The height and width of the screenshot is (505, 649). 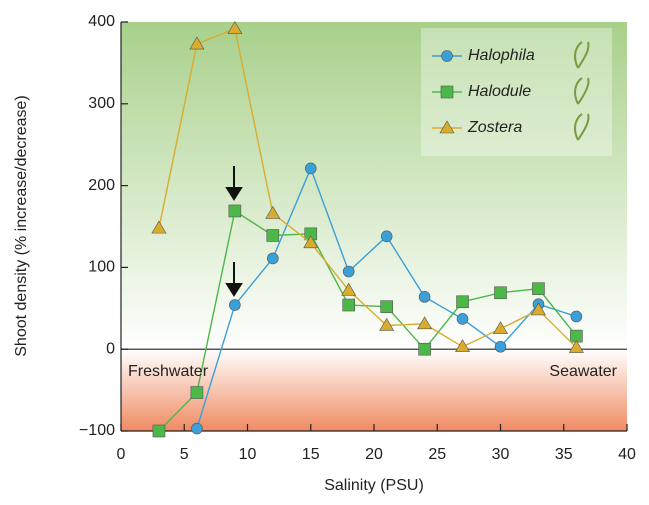 What do you see at coordinates (168, 371) in the screenshot?
I see `annotation: Freshwater` at bounding box center [168, 371].